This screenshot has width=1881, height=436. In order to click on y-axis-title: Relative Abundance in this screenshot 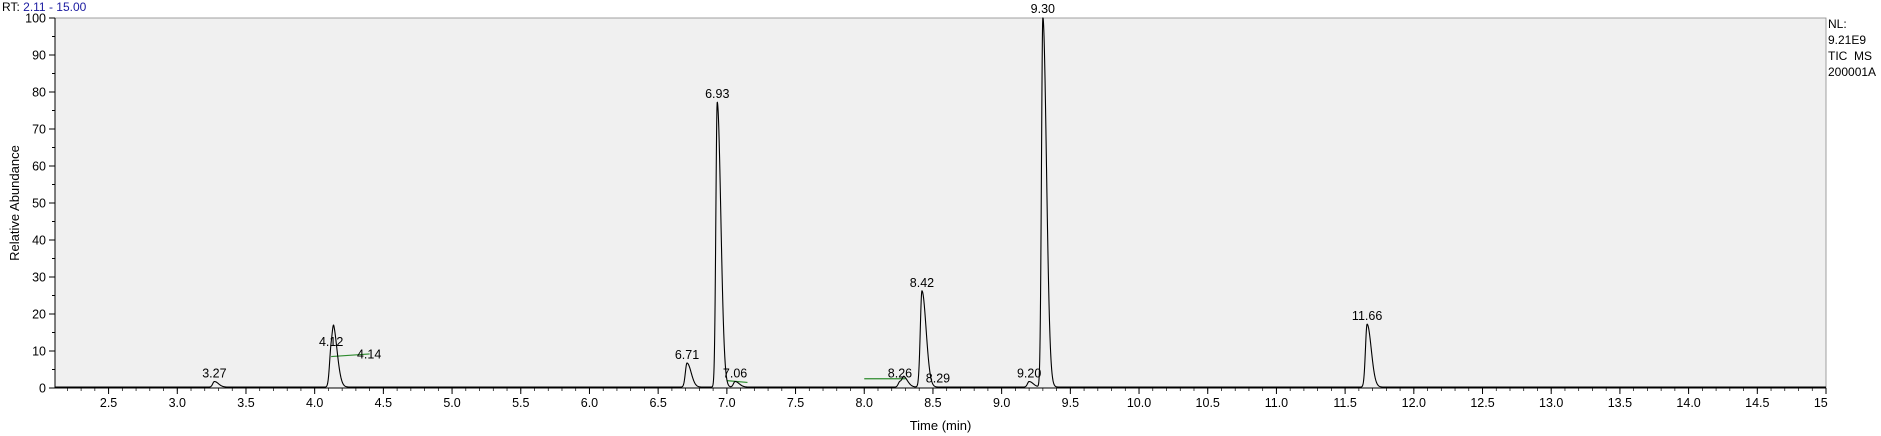, I will do `click(14, 203)`.